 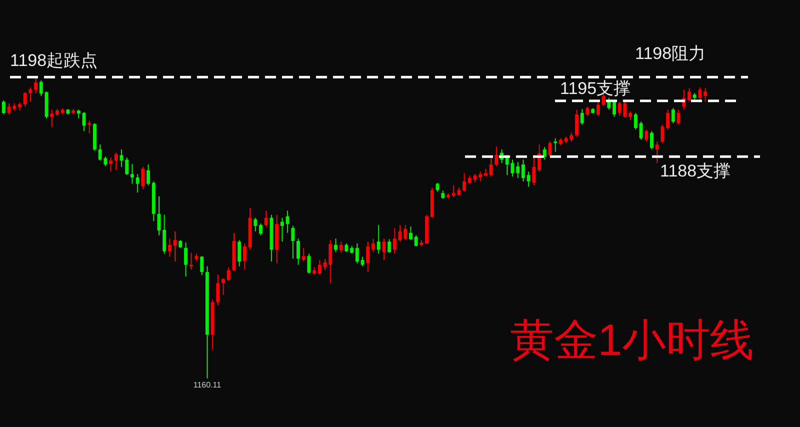 What do you see at coordinates (670, 54) in the screenshot?
I see `text: 1198阻力` at bounding box center [670, 54].